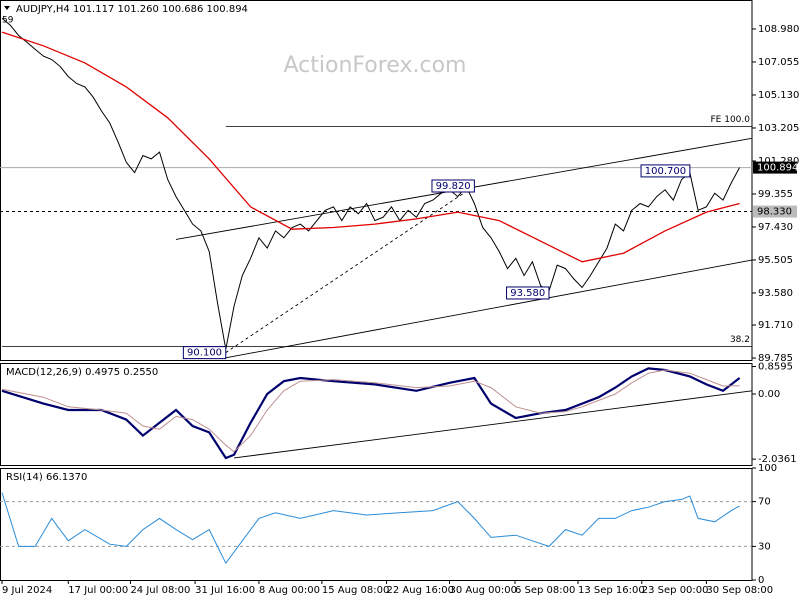 The image size is (800, 600). Describe the element at coordinates (82, 372) in the screenshot. I see `panel-title: MACD(12,26,9) 0.4975 0.2550` at that location.